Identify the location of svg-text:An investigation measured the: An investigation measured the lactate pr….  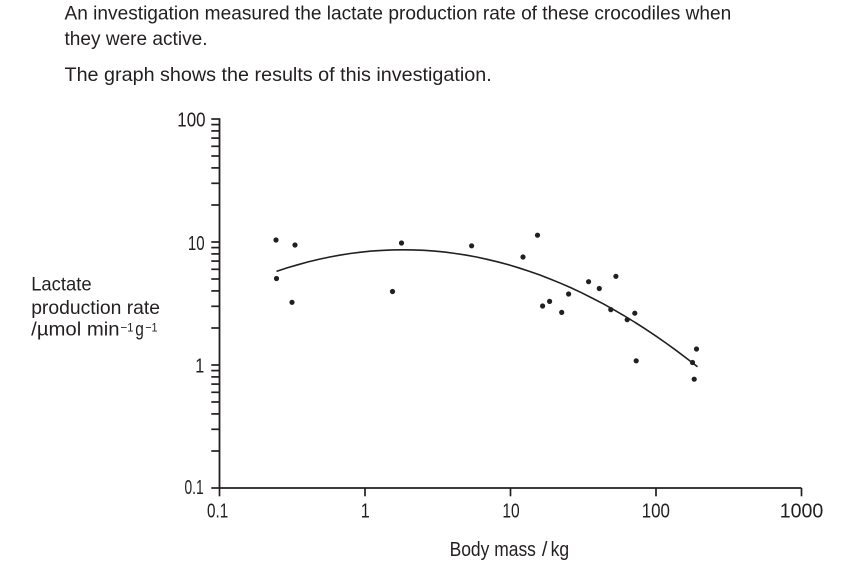
(398, 14).